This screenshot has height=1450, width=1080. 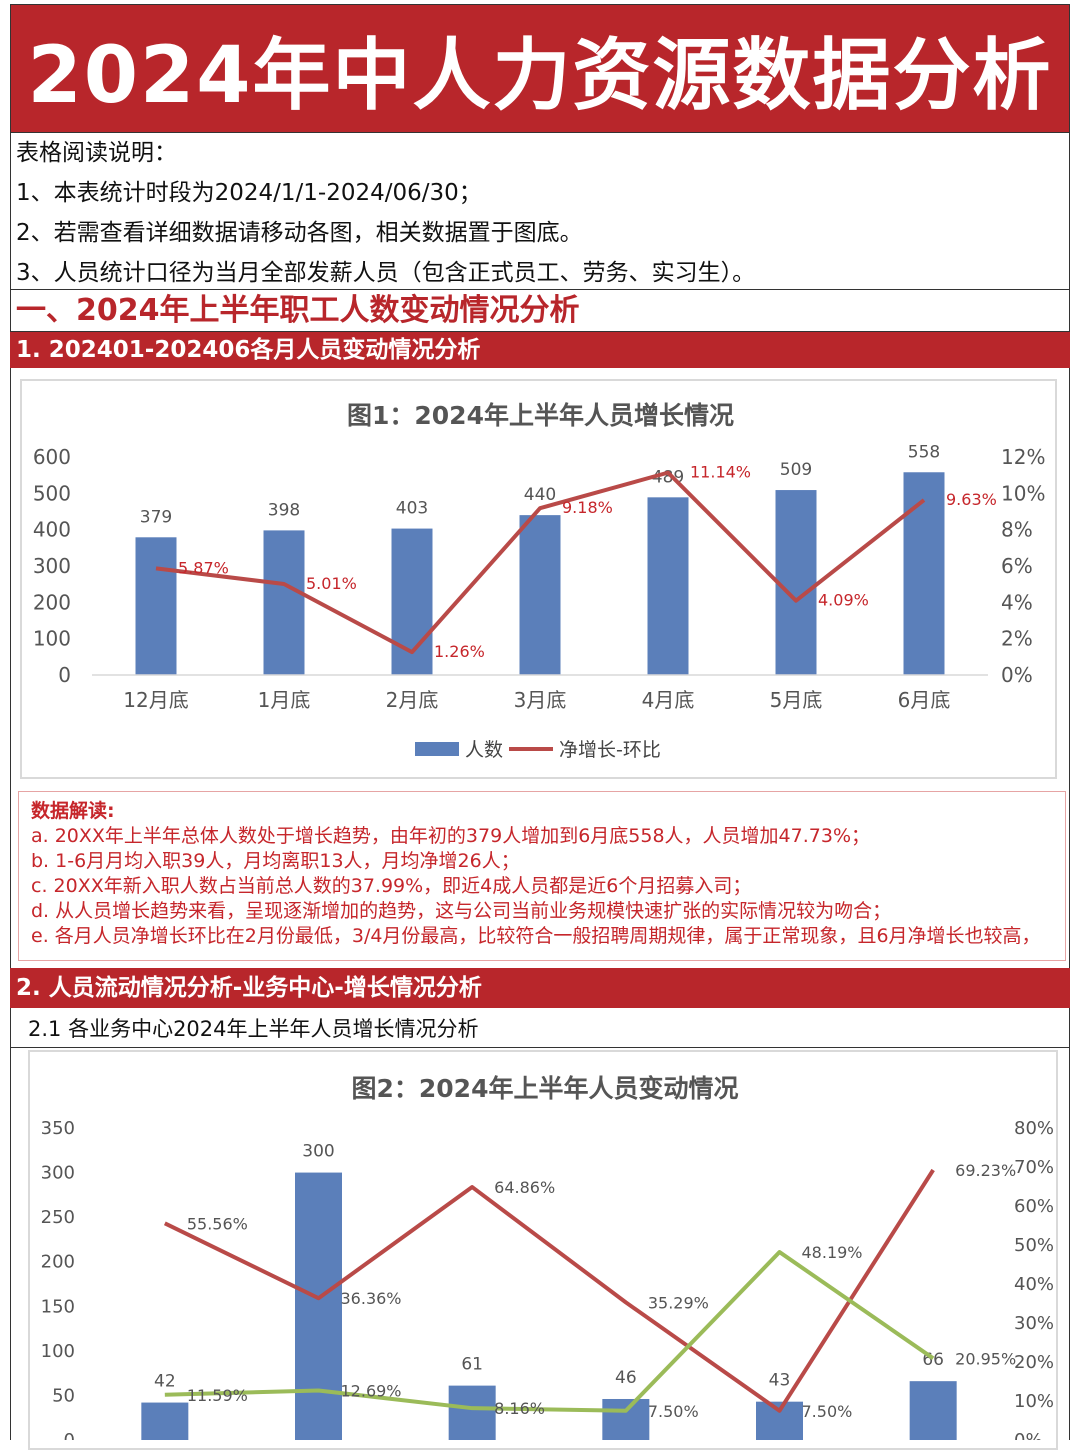 What do you see at coordinates (249, 193) in the screenshot?
I see `note-item-1: 1、本表统计时段为2024/1/1-2024/06/30；` at bounding box center [249, 193].